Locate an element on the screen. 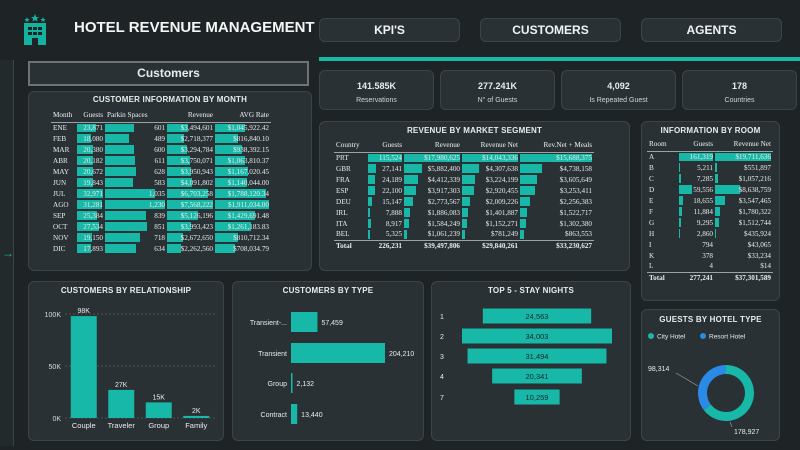  legend-label: Resort Hotel is located at coordinates (727, 337).